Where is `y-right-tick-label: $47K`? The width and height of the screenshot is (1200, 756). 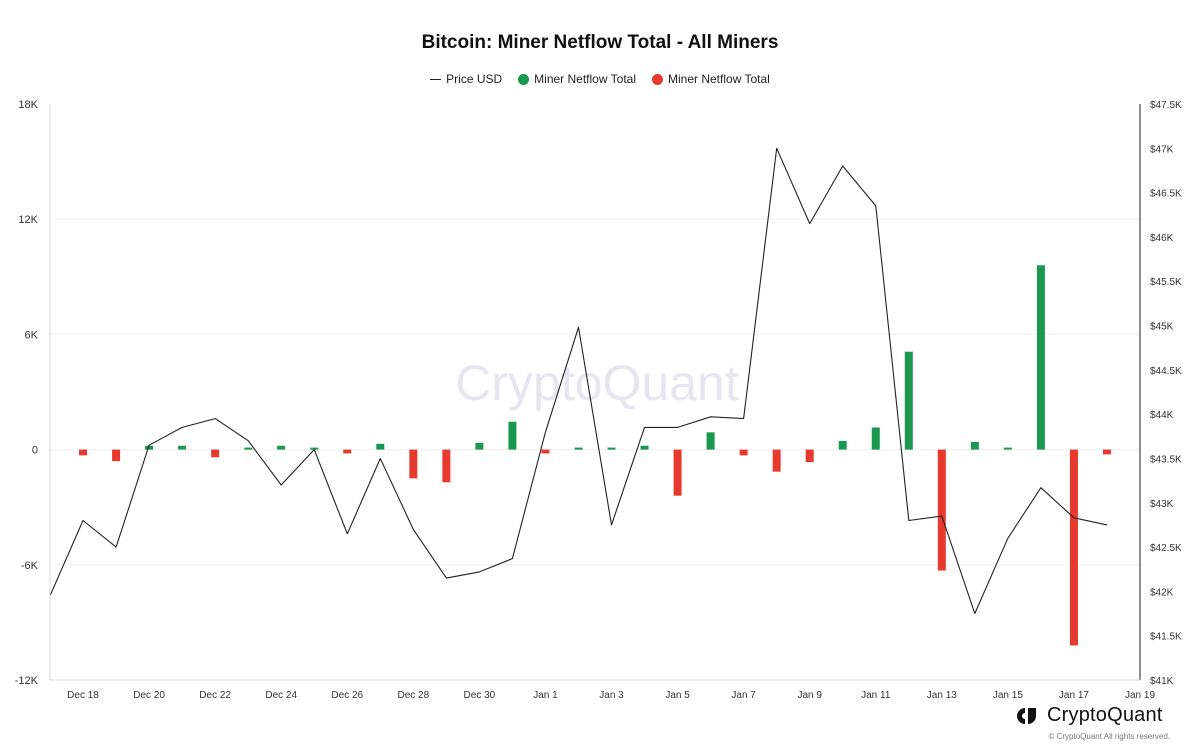 y-right-tick-label: $47K is located at coordinates (1162, 149).